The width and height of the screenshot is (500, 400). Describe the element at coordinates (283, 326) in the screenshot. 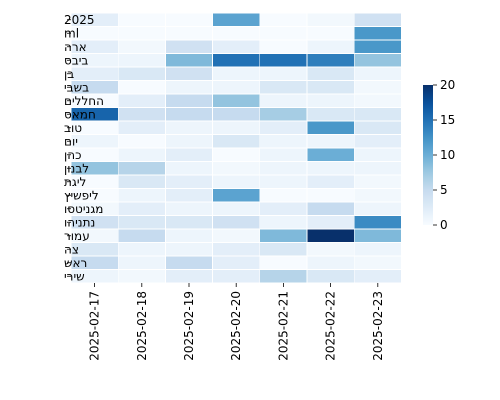

I see `x-tick-label: 2025-02-21` at that location.